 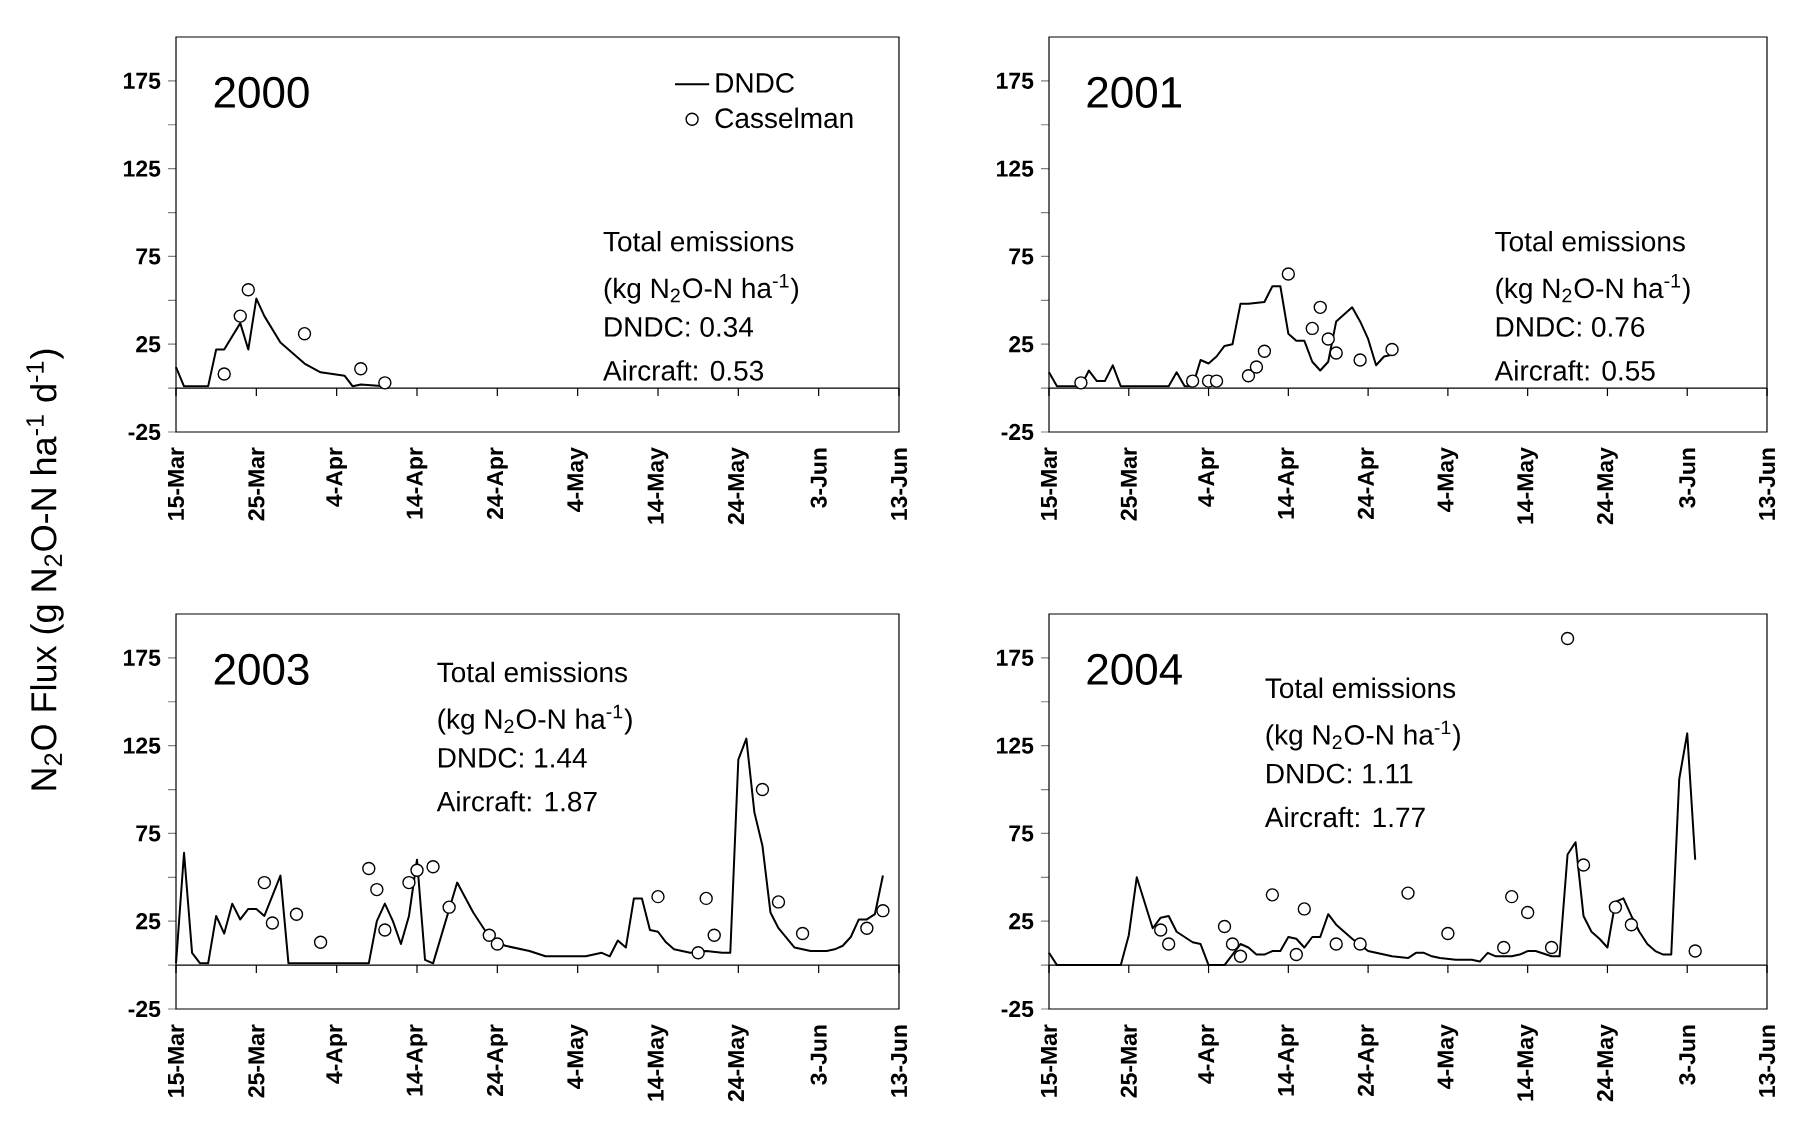 What do you see at coordinates (755, 83) in the screenshot?
I see `legend-label: DNDC` at bounding box center [755, 83].